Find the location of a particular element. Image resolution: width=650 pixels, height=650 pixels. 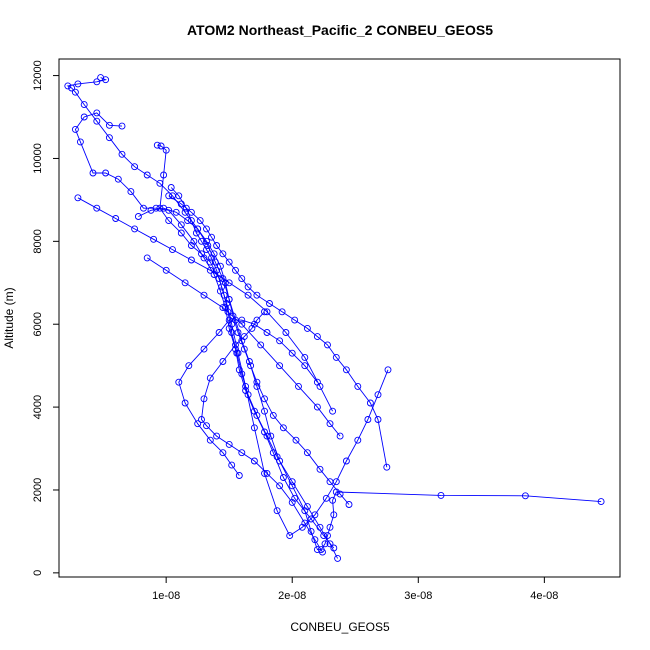

y-axis-label: Altitude (m) is located at coordinates (9, 317).